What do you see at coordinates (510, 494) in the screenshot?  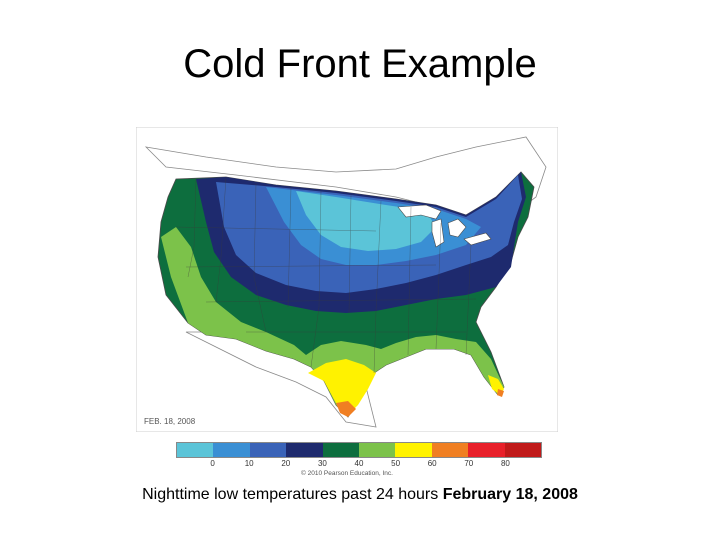 I see `caption-date: February 18, 2008` at bounding box center [510, 494].